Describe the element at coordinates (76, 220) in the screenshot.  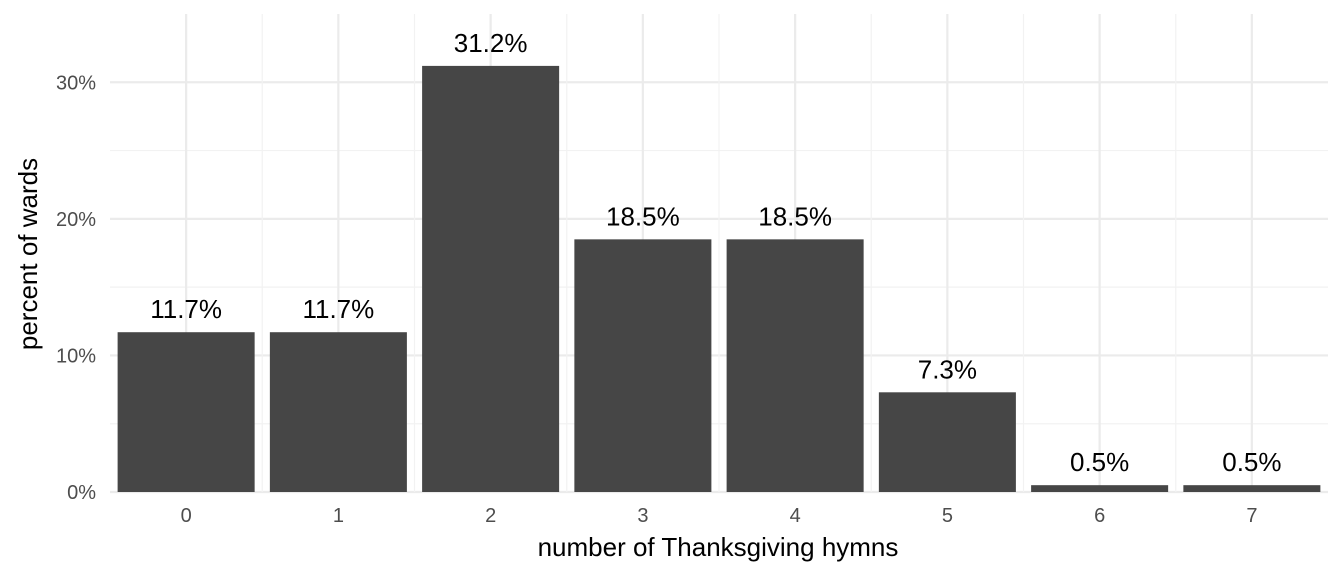
I see `y-tick-label-20: 20%` at that location.